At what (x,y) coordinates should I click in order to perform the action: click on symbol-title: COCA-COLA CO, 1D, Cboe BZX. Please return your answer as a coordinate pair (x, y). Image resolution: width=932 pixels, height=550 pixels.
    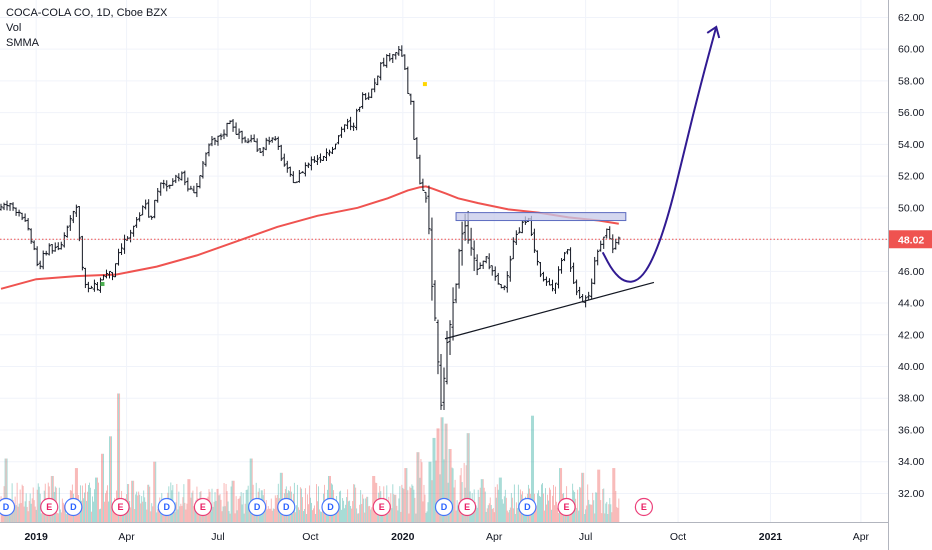
    Looking at the image, I should click on (87, 13).